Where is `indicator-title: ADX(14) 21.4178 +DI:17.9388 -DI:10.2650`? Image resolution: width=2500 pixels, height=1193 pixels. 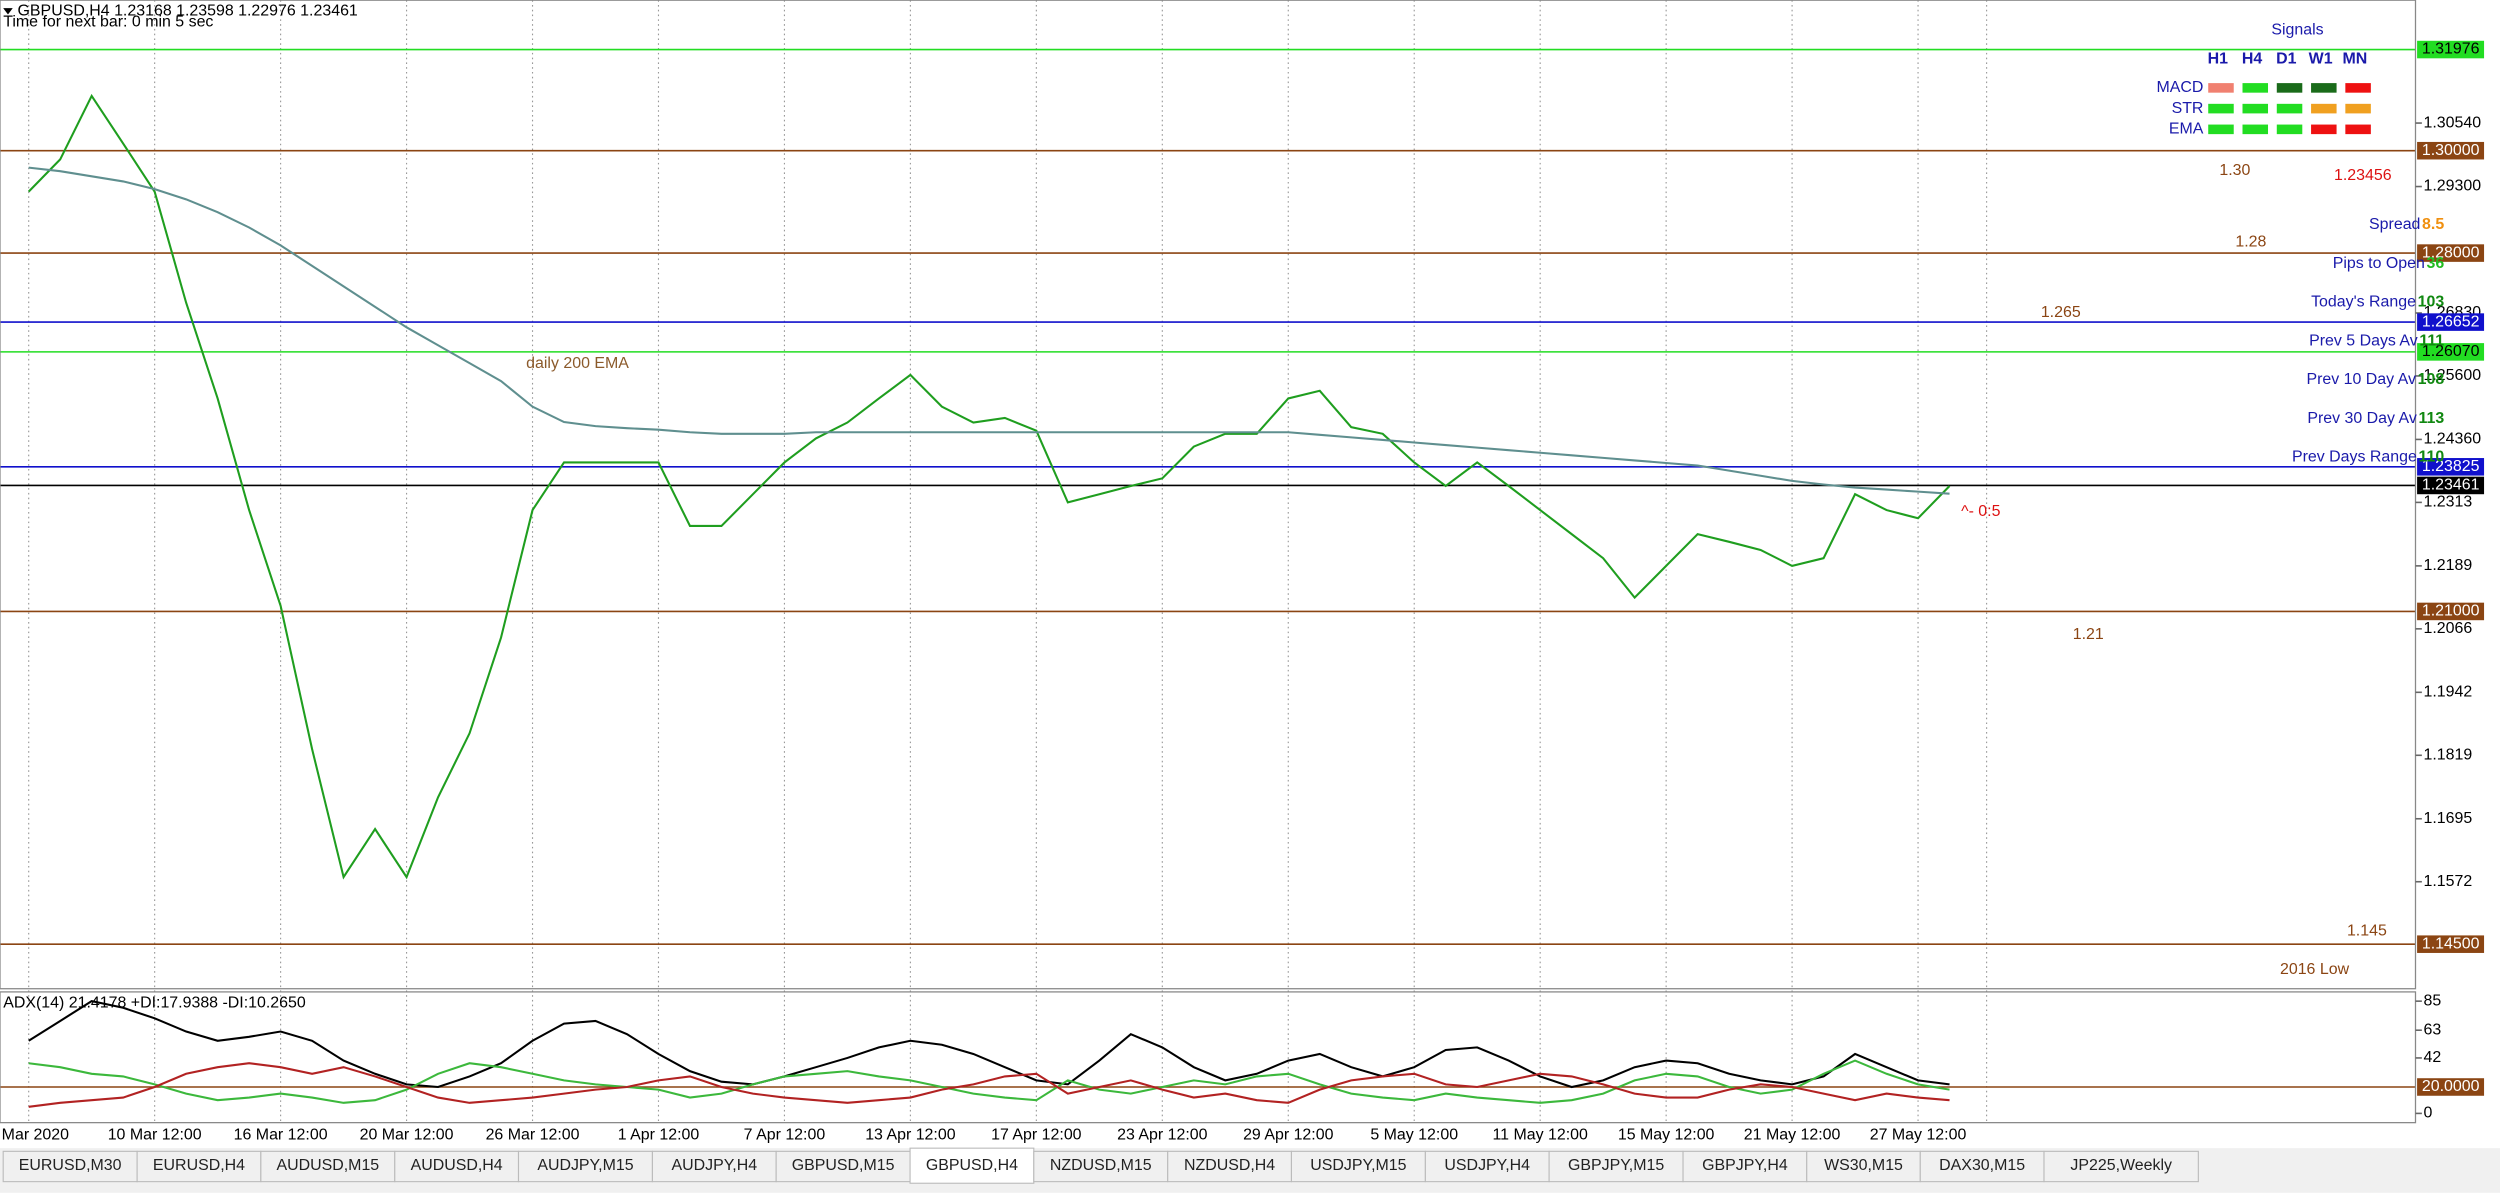 indicator-title: ADX(14) 21.4178 +DI:17.9388 -DI:10.2650 is located at coordinates (154, 1002).